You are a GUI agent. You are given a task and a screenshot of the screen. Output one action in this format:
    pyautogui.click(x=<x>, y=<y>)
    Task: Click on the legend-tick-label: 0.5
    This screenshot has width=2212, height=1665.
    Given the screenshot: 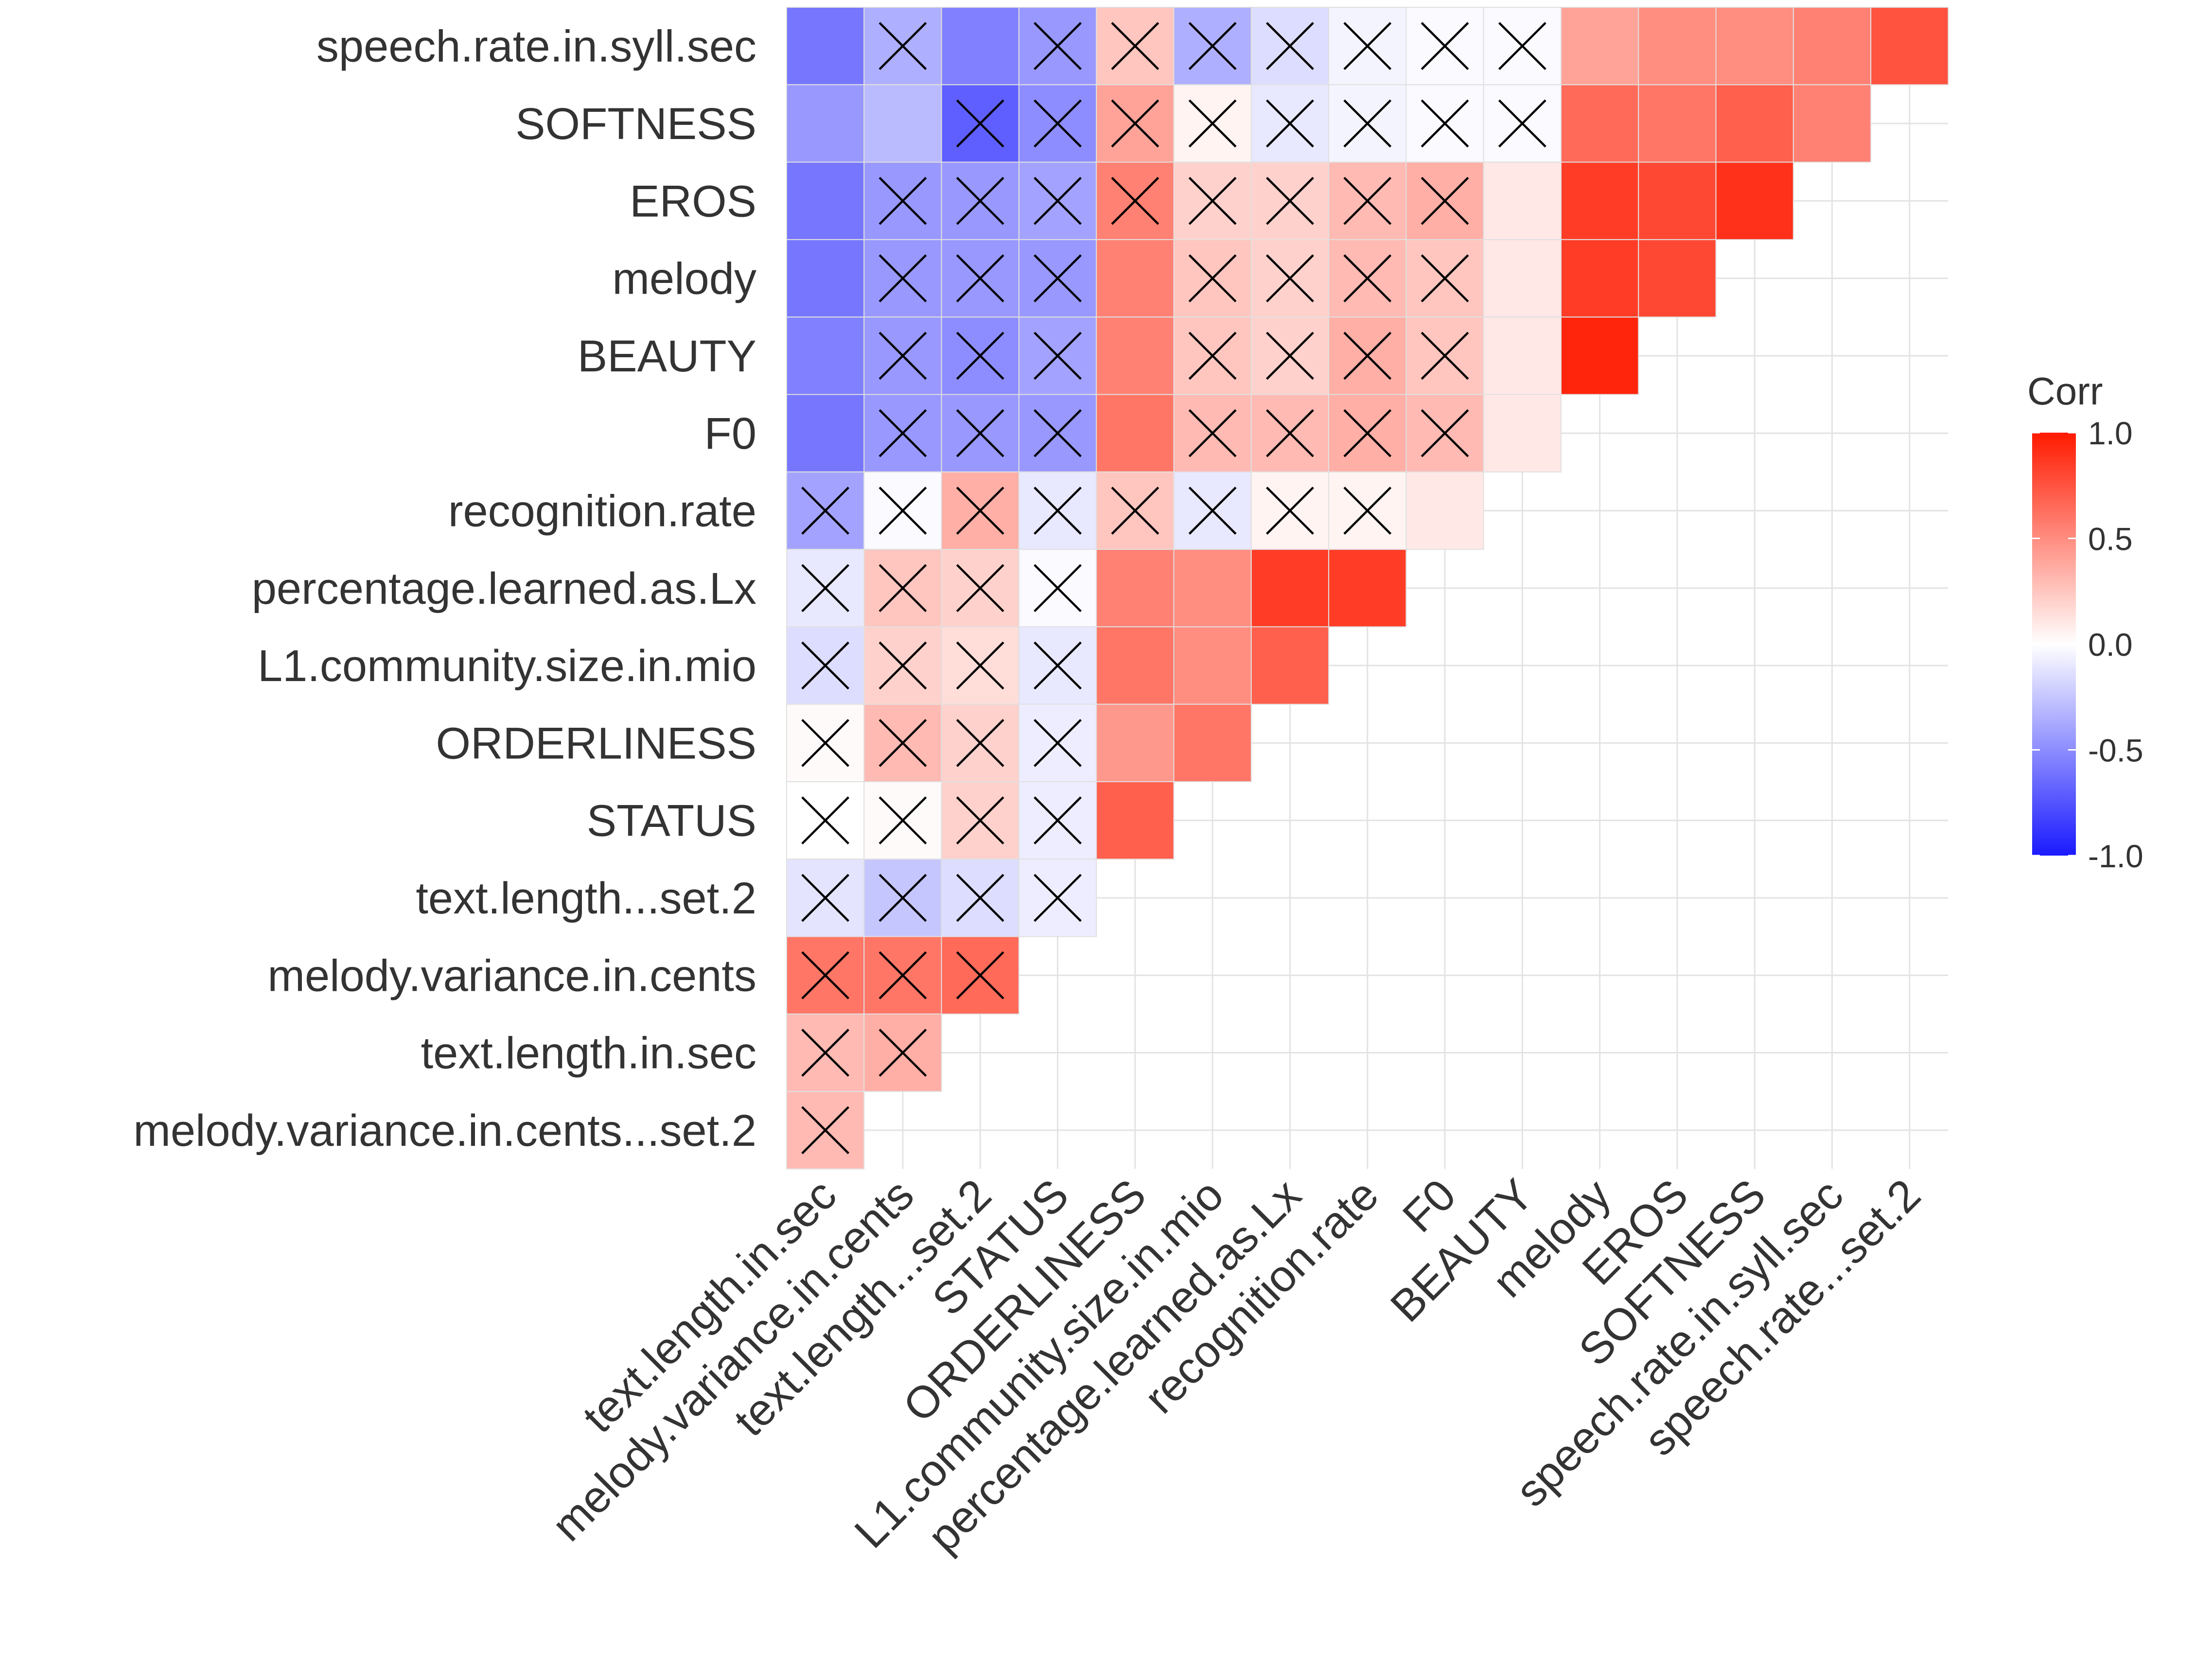 What is the action you would take?
    pyautogui.click(x=2110, y=539)
    